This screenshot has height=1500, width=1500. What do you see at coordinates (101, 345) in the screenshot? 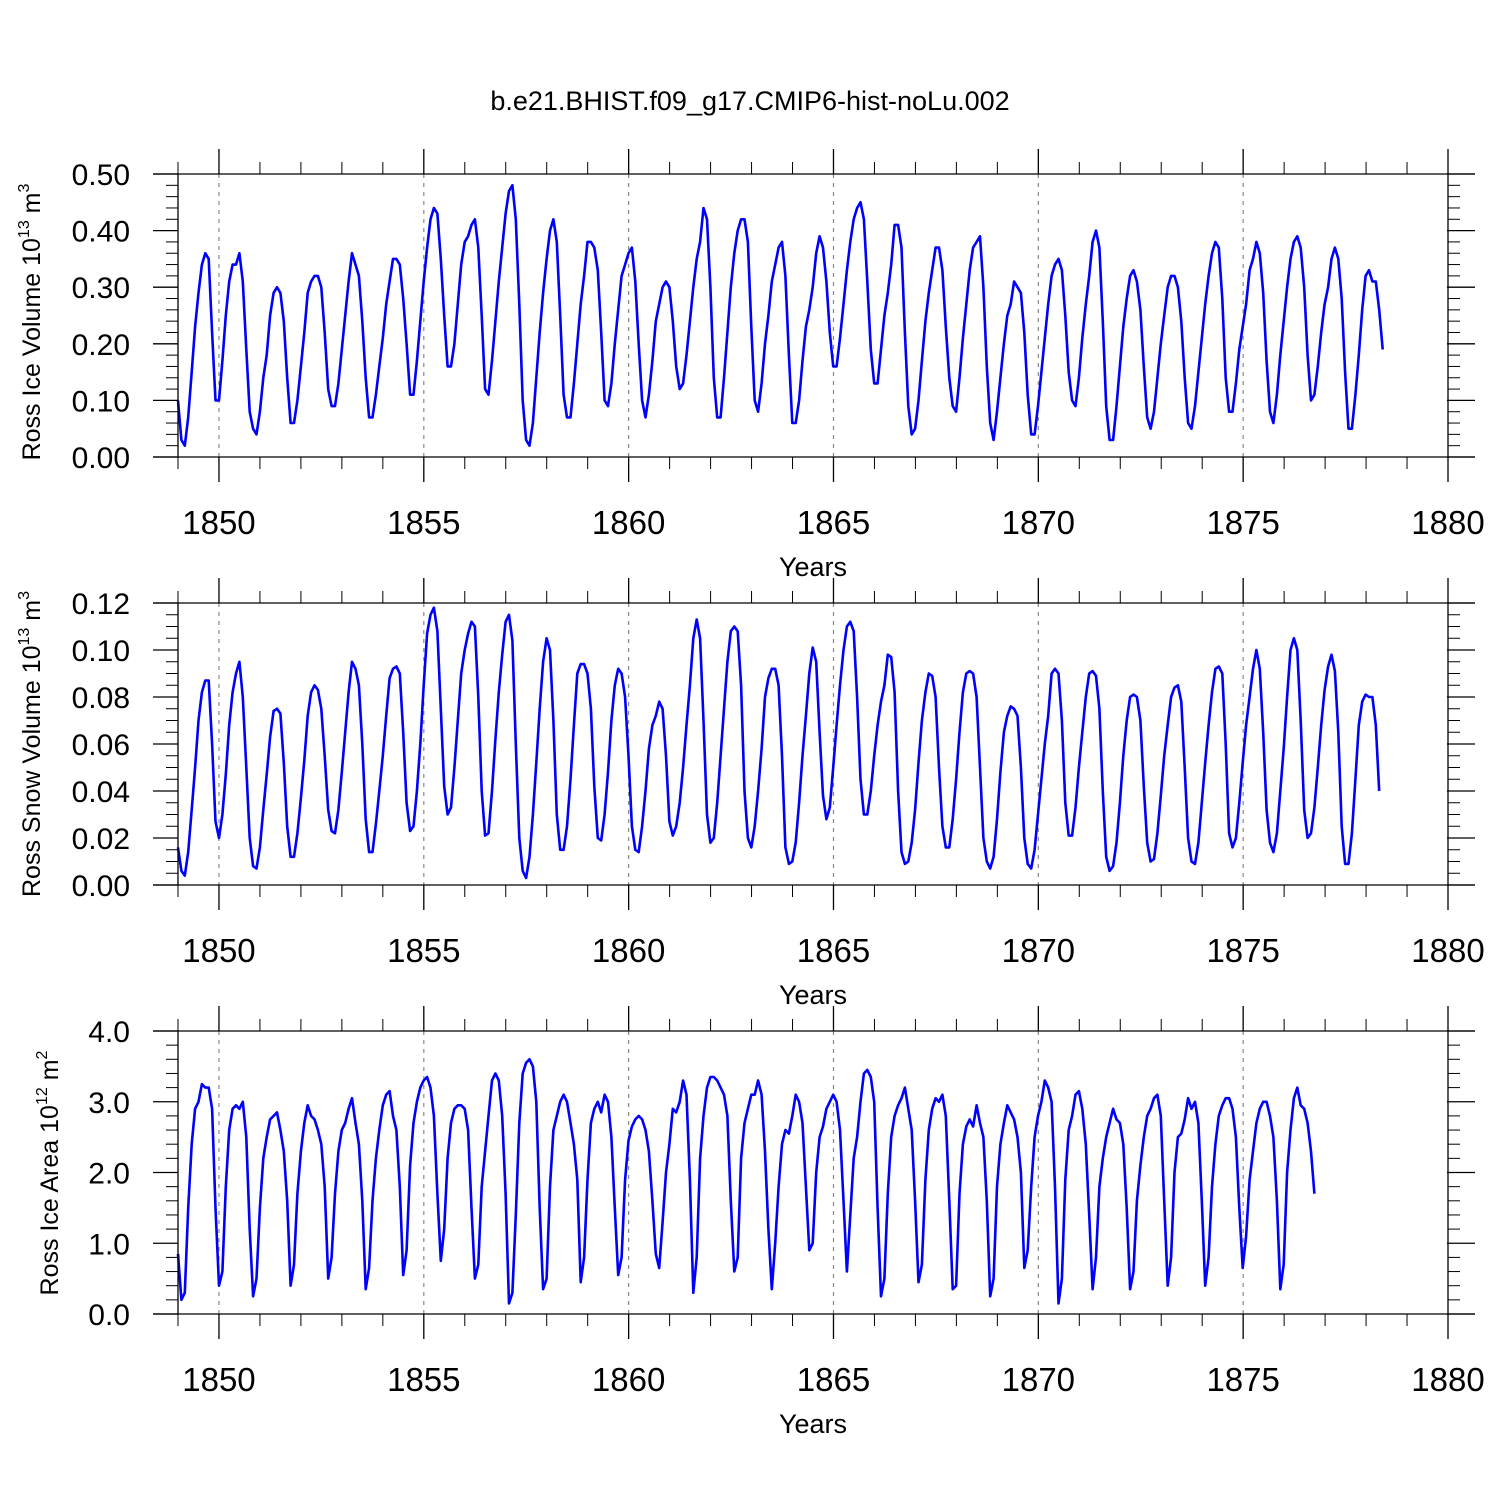
I see `y-tick-label: 0.20` at bounding box center [101, 345].